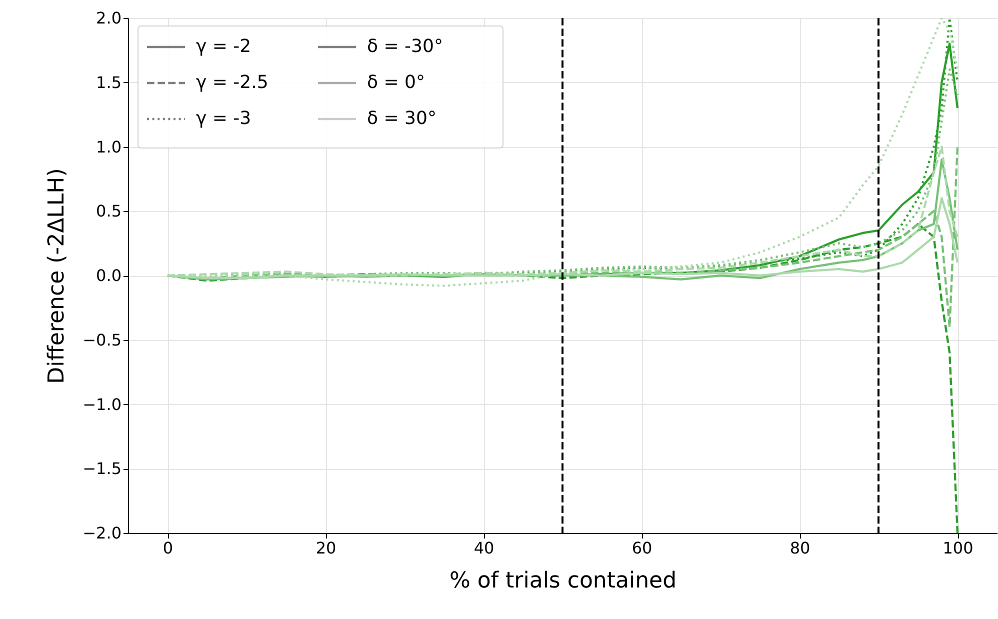 This screenshot has height=619, width=998. What do you see at coordinates (326, 548) in the screenshot?
I see `x-tick-label: 20` at bounding box center [326, 548].